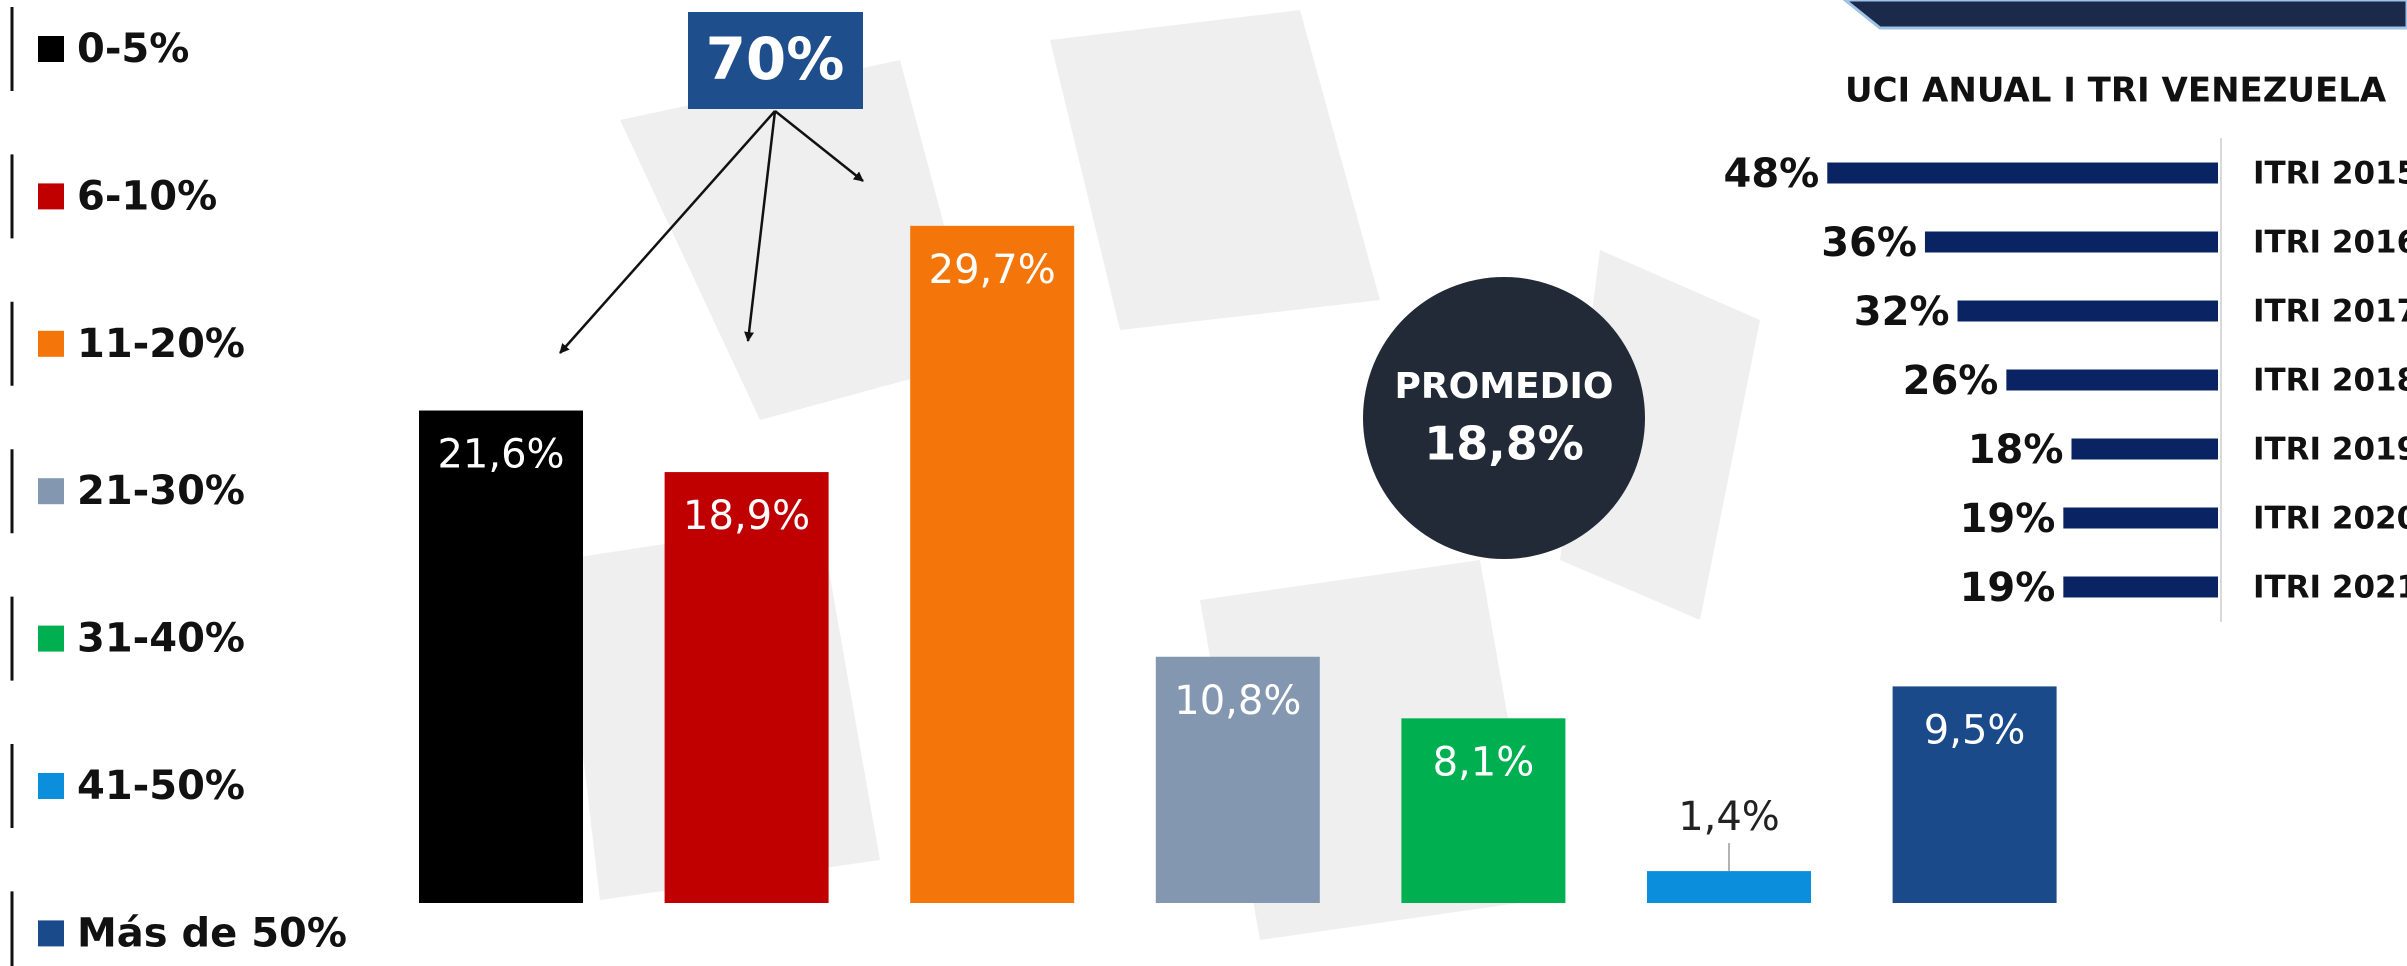 This screenshot has width=2407, height=966. I want to click on legend-label: 31-40%, so click(161, 639).